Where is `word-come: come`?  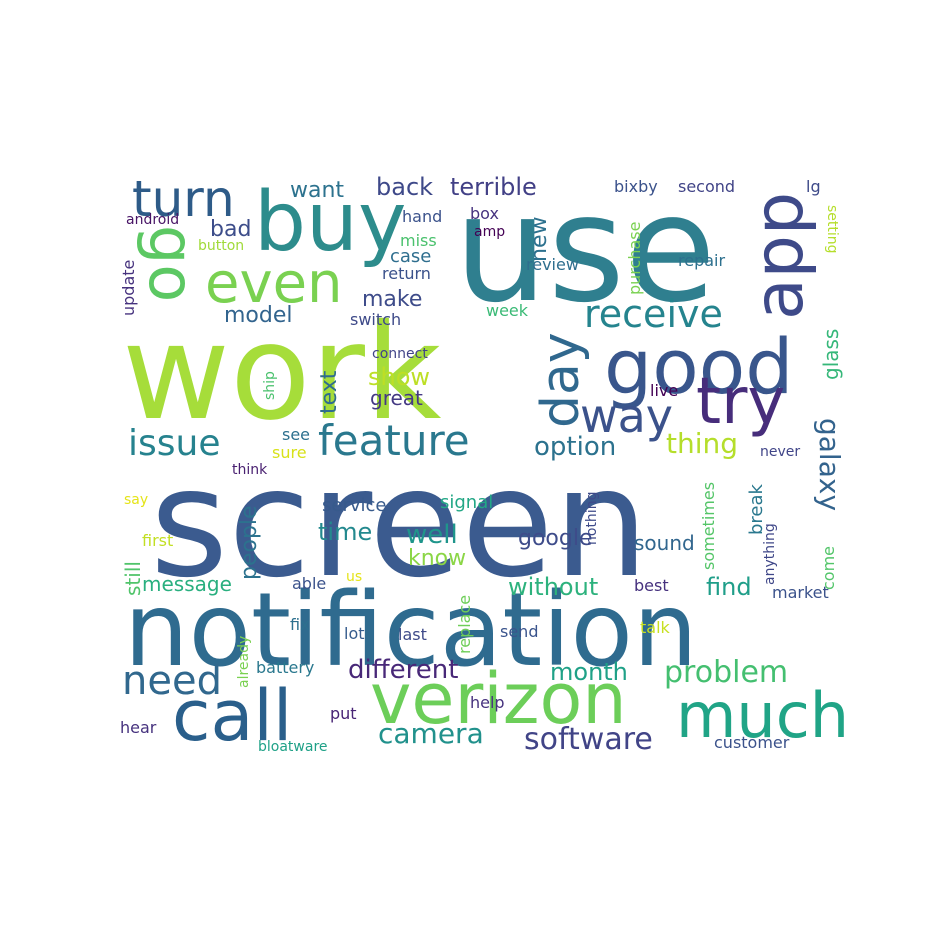 word-come: come is located at coordinates (828, 568).